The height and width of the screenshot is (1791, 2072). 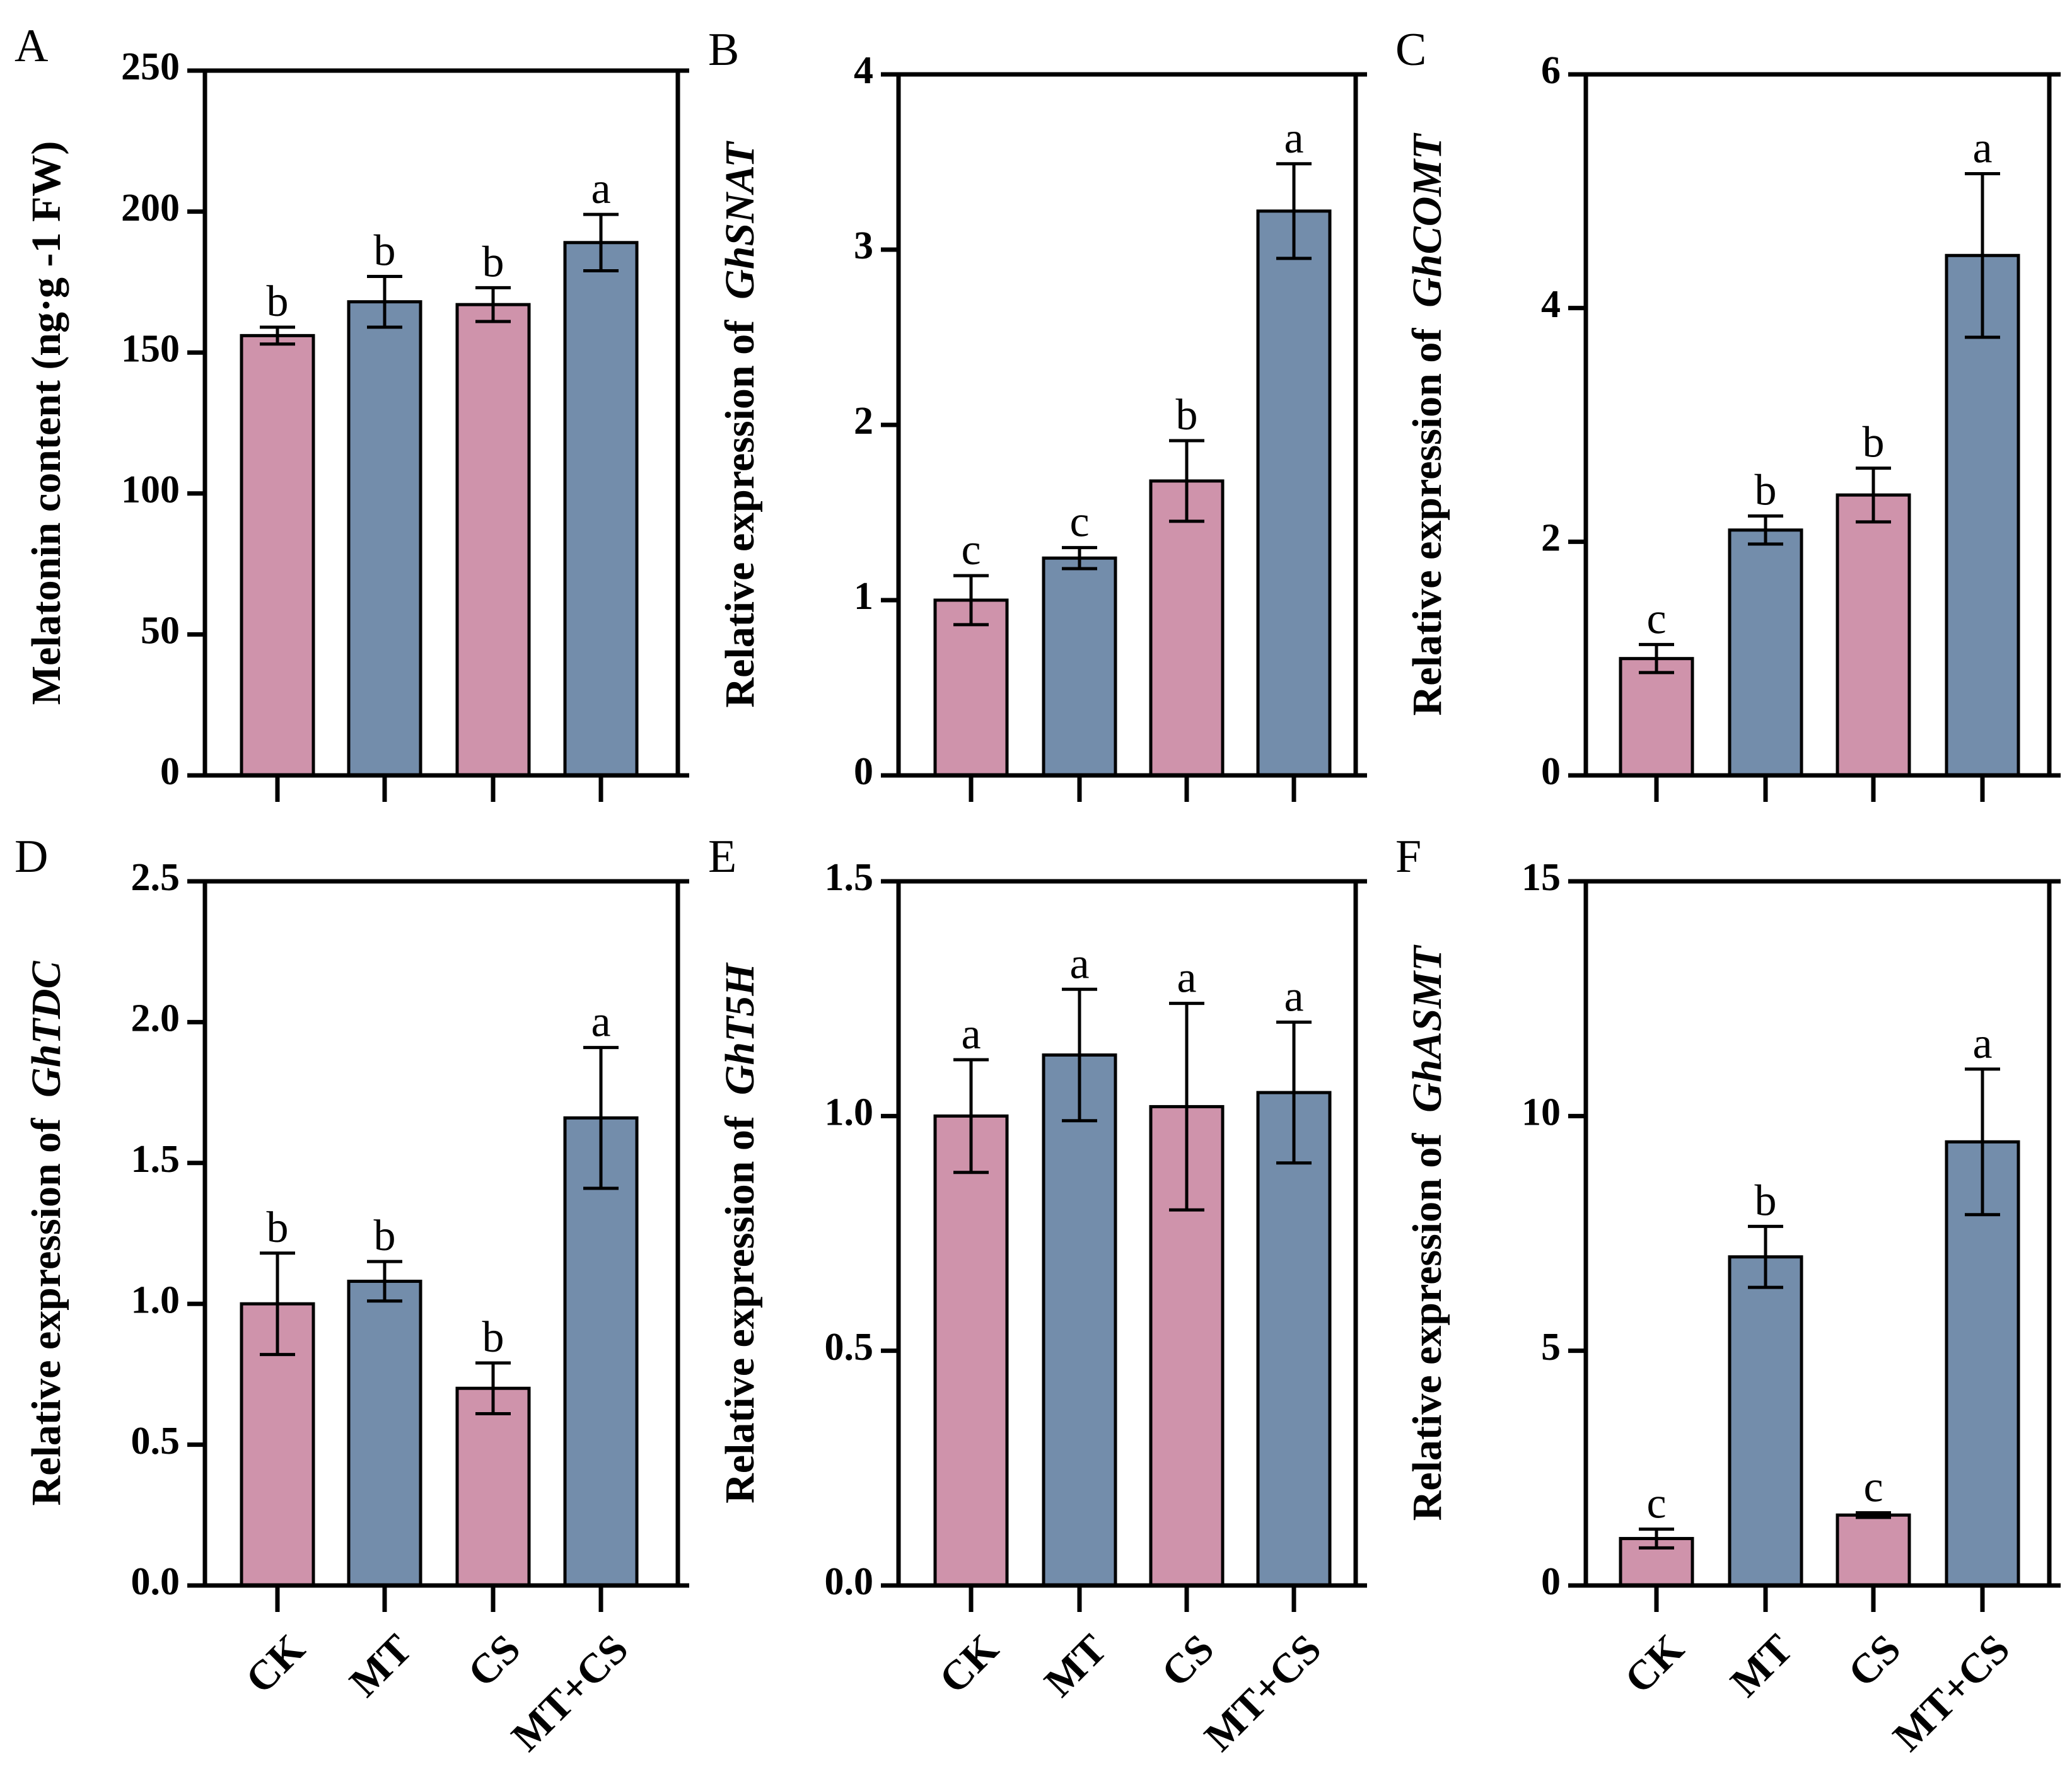 What do you see at coordinates (1037, 413) in the screenshot?
I see `chart-panel-b: Bc c b a 0 1 2 3 4 Relative expression of GhSNAT` at bounding box center [1037, 413].